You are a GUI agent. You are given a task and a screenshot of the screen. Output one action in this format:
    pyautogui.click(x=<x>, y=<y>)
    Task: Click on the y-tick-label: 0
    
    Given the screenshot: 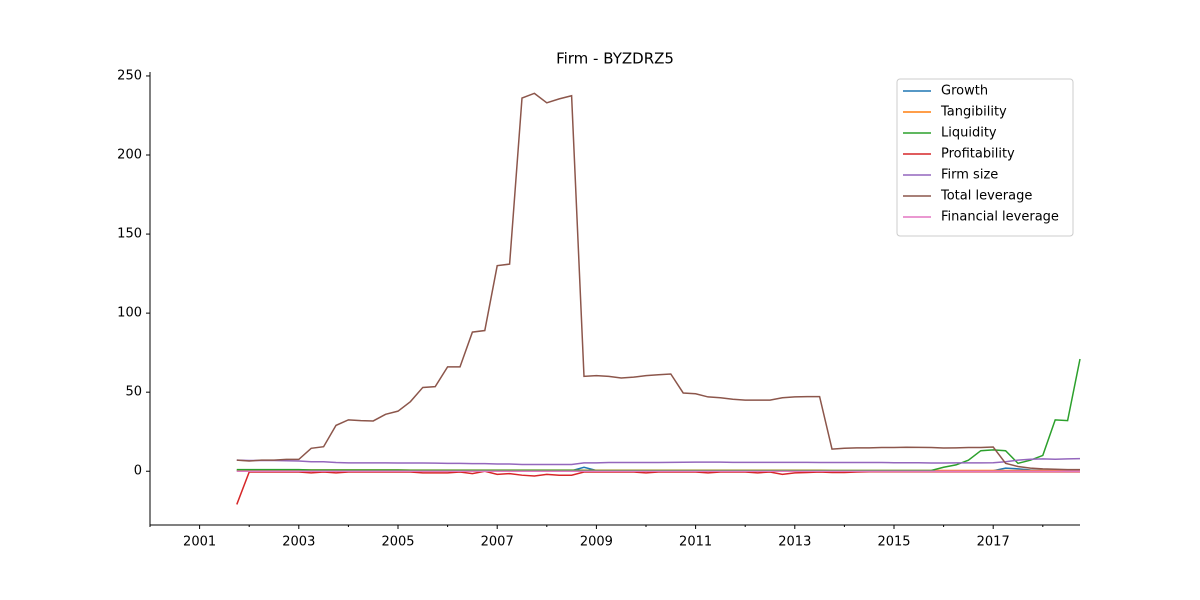 What is the action you would take?
    pyautogui.click(x=138, y=471)
    